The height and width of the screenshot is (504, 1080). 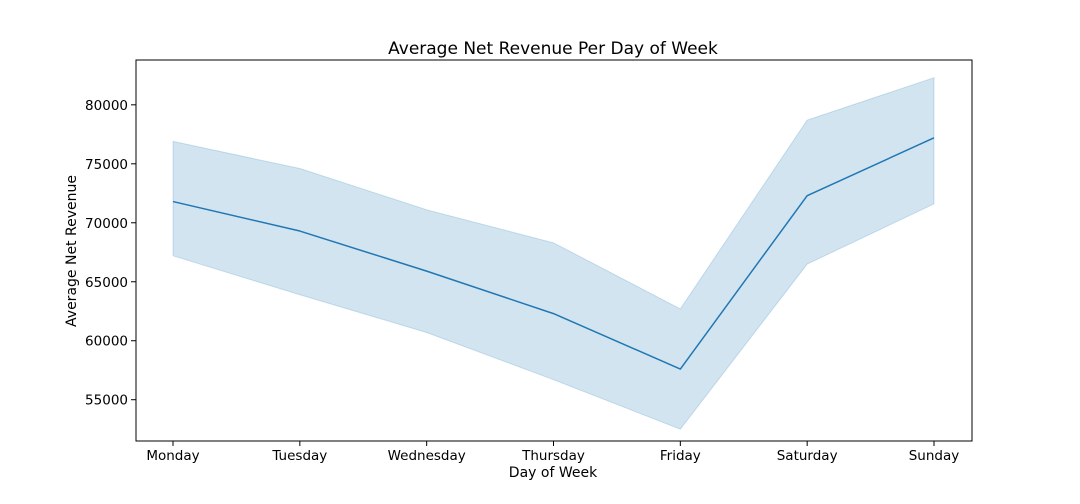 What do you see at coordinates (106, 401) in the screenshot?
I see `y-tick-label: 55000` at bounding box center [106, 401].